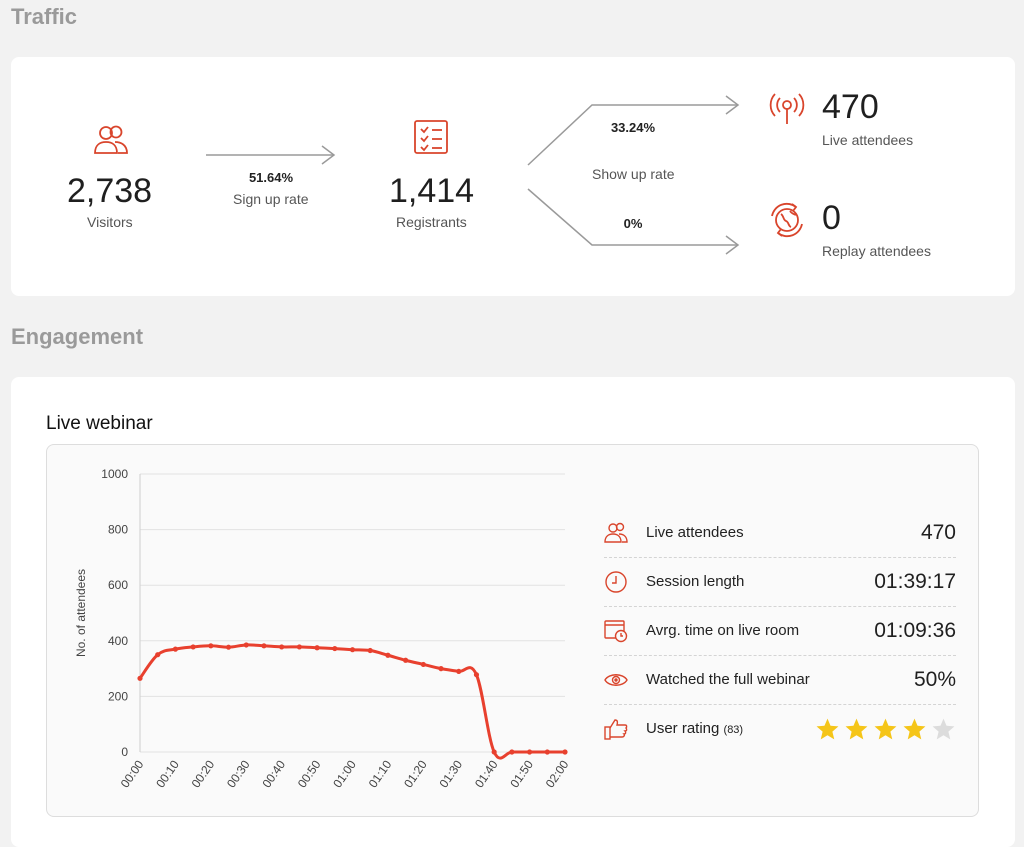 The height and width of the screenshot is (847, 1024). I want to click on stat-live-attendees: Live attendees 470, so click(780, 533).